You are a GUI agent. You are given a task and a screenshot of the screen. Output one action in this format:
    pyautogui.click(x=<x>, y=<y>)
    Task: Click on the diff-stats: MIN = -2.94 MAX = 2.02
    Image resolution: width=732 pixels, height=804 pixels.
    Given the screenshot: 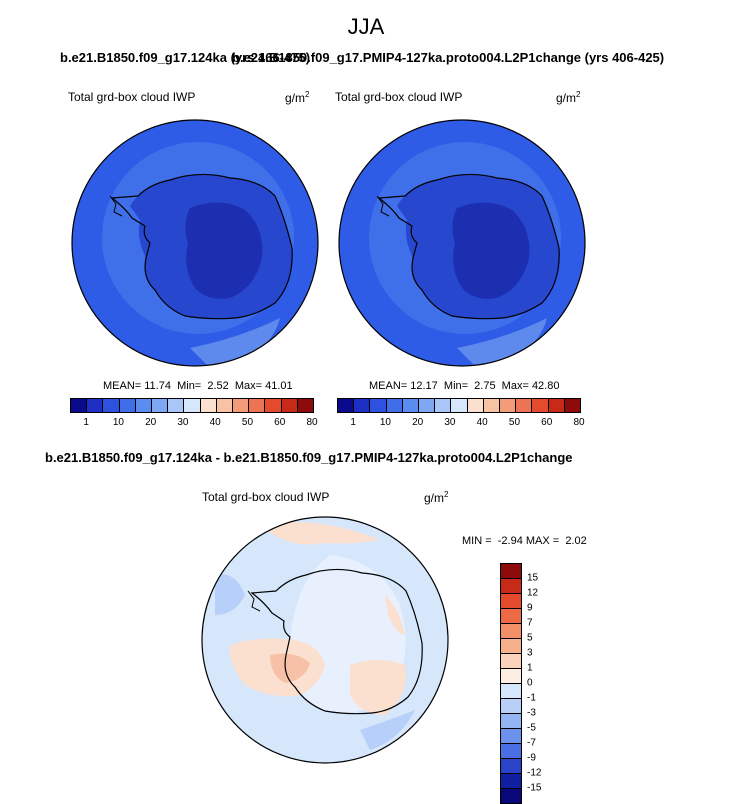 What is the action you would take?
    pyautogui.click(x=524, y=541)
    